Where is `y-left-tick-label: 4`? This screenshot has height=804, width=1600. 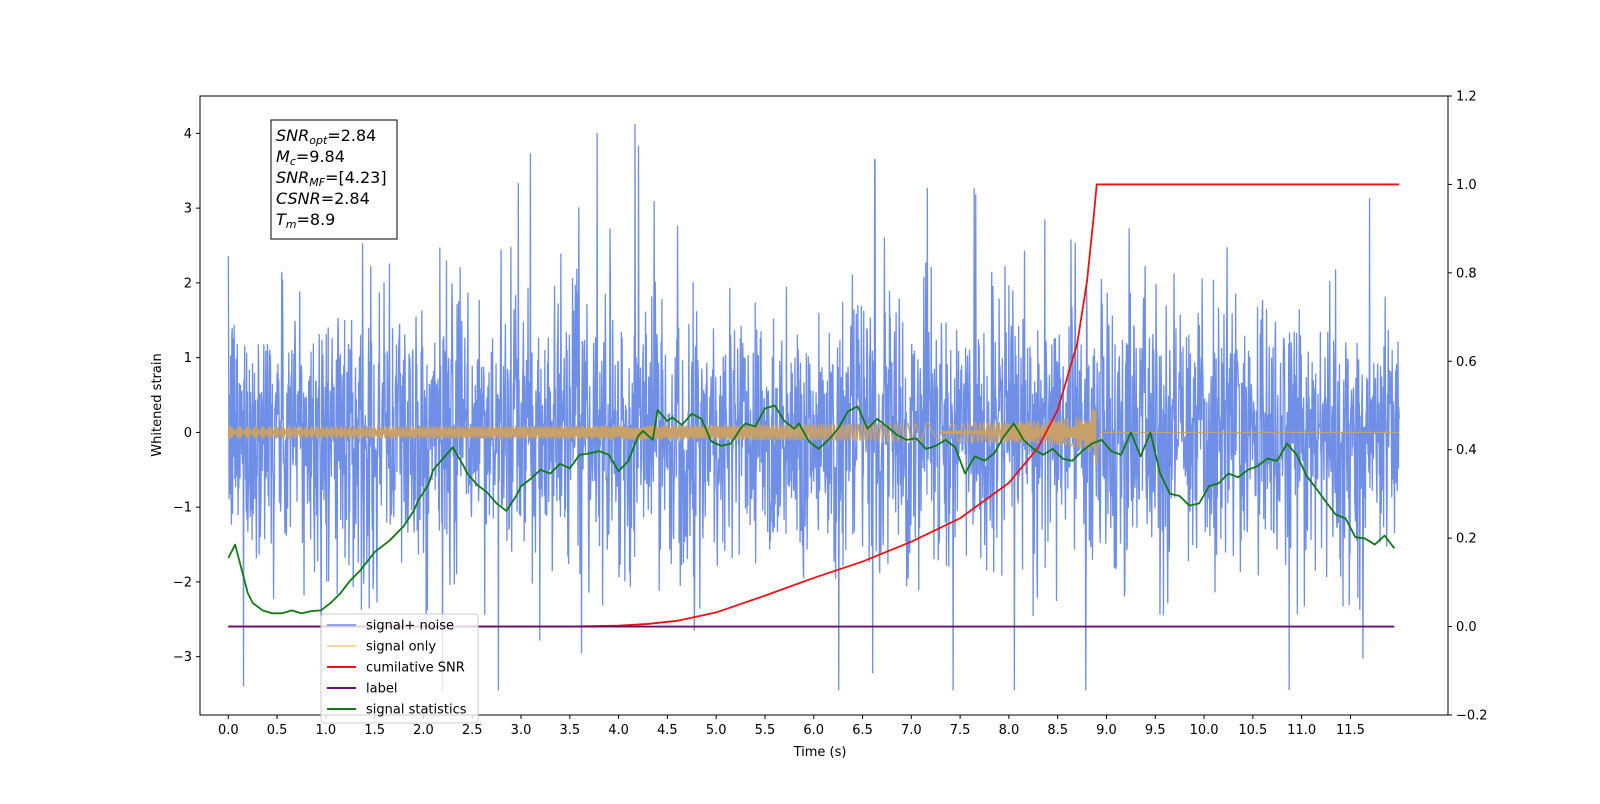
y-left-tick-label: 4 is located at coordinates (188, 134).